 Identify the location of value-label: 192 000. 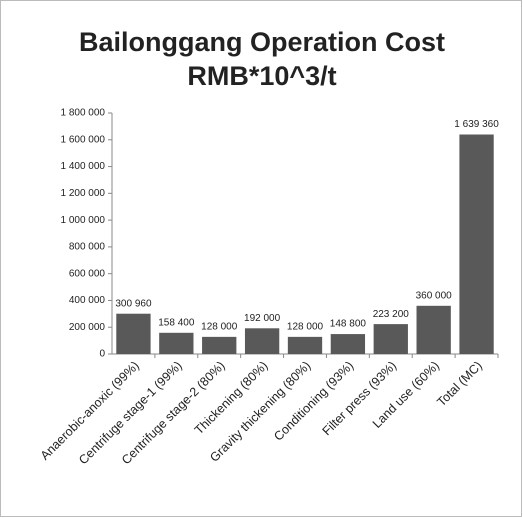
(262, 318).